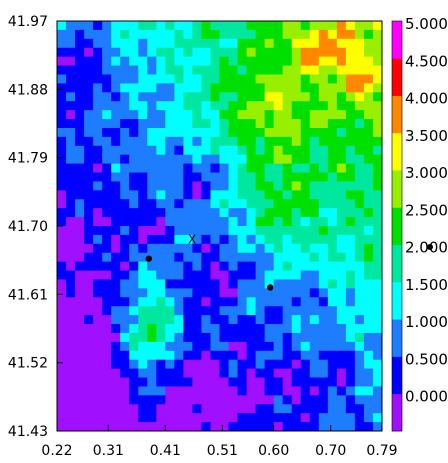  What do you see at coordinates (426, 136) in the screenshot?
I see `colorbar-label: 3.500` at bounding box center [426, 136].